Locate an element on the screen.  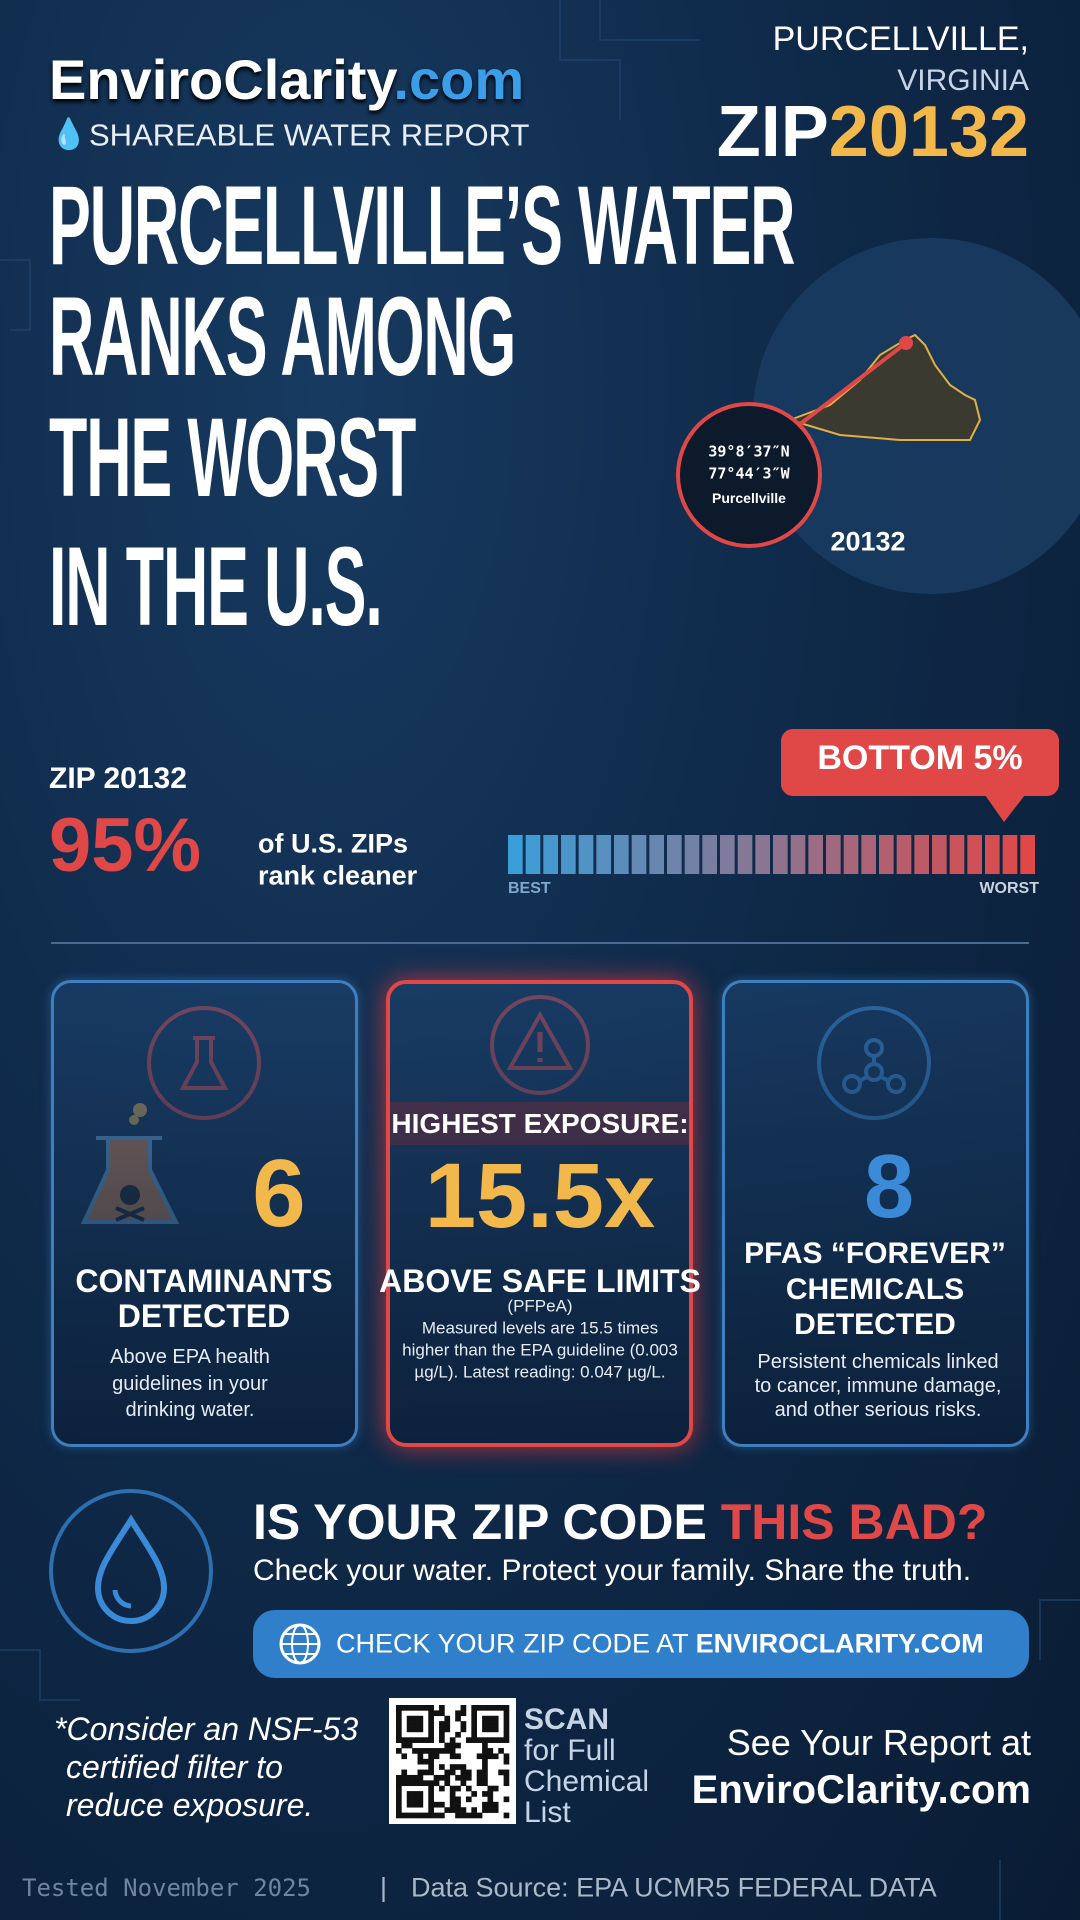
button-site: ENVIROCLARITY.COM is located at coordinates (839, 1643).